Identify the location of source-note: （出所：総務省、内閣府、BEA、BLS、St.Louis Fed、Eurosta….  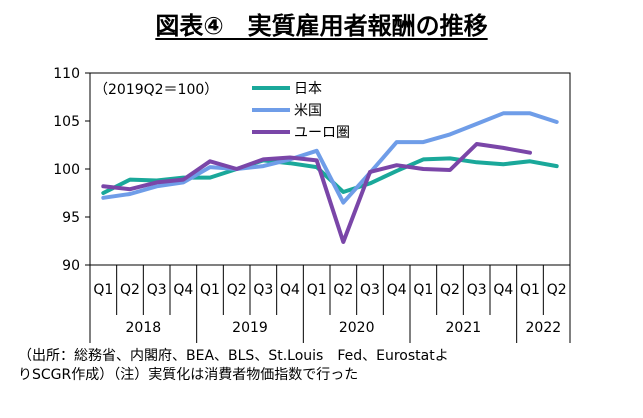
(233, 365).